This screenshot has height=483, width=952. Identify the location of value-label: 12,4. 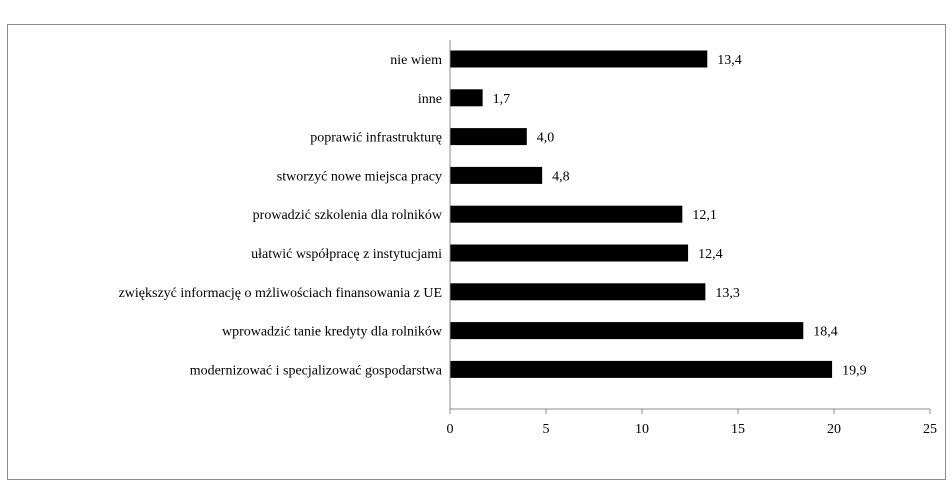
(710, 254).